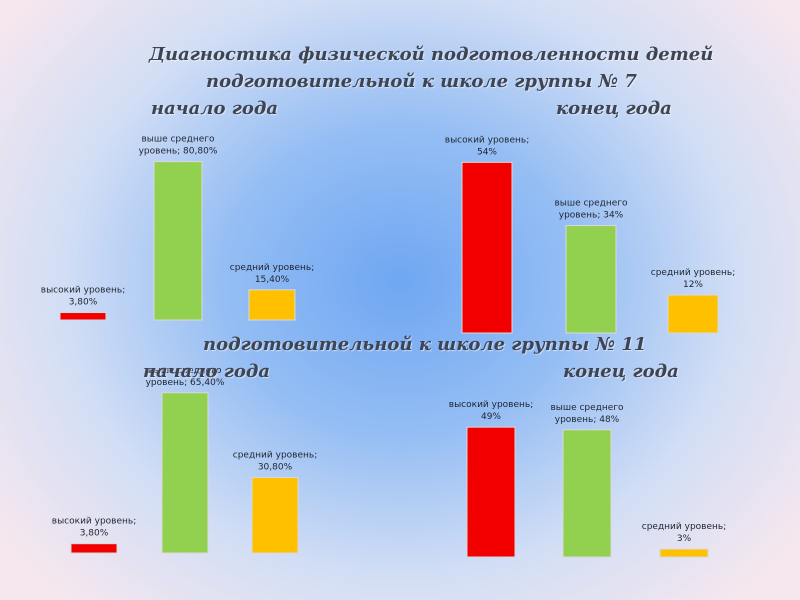 Image resolution: width=800 pixels, height=600 pixels. What do you see at coordinates (684, 539) in the screenshot?
I see `group11-end-data-label-average: 3%` at bounding box center [684, 539].